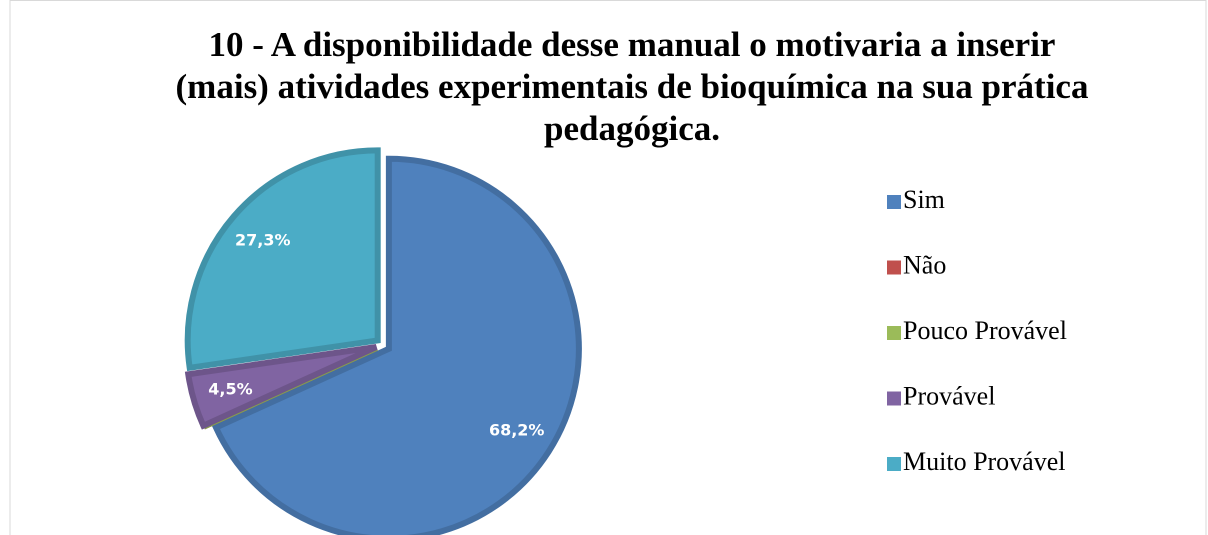  What do you see at coordinates (924, 199) in the screenshot?
I see `legend-label: Sim` at bounding box center [924, 199].